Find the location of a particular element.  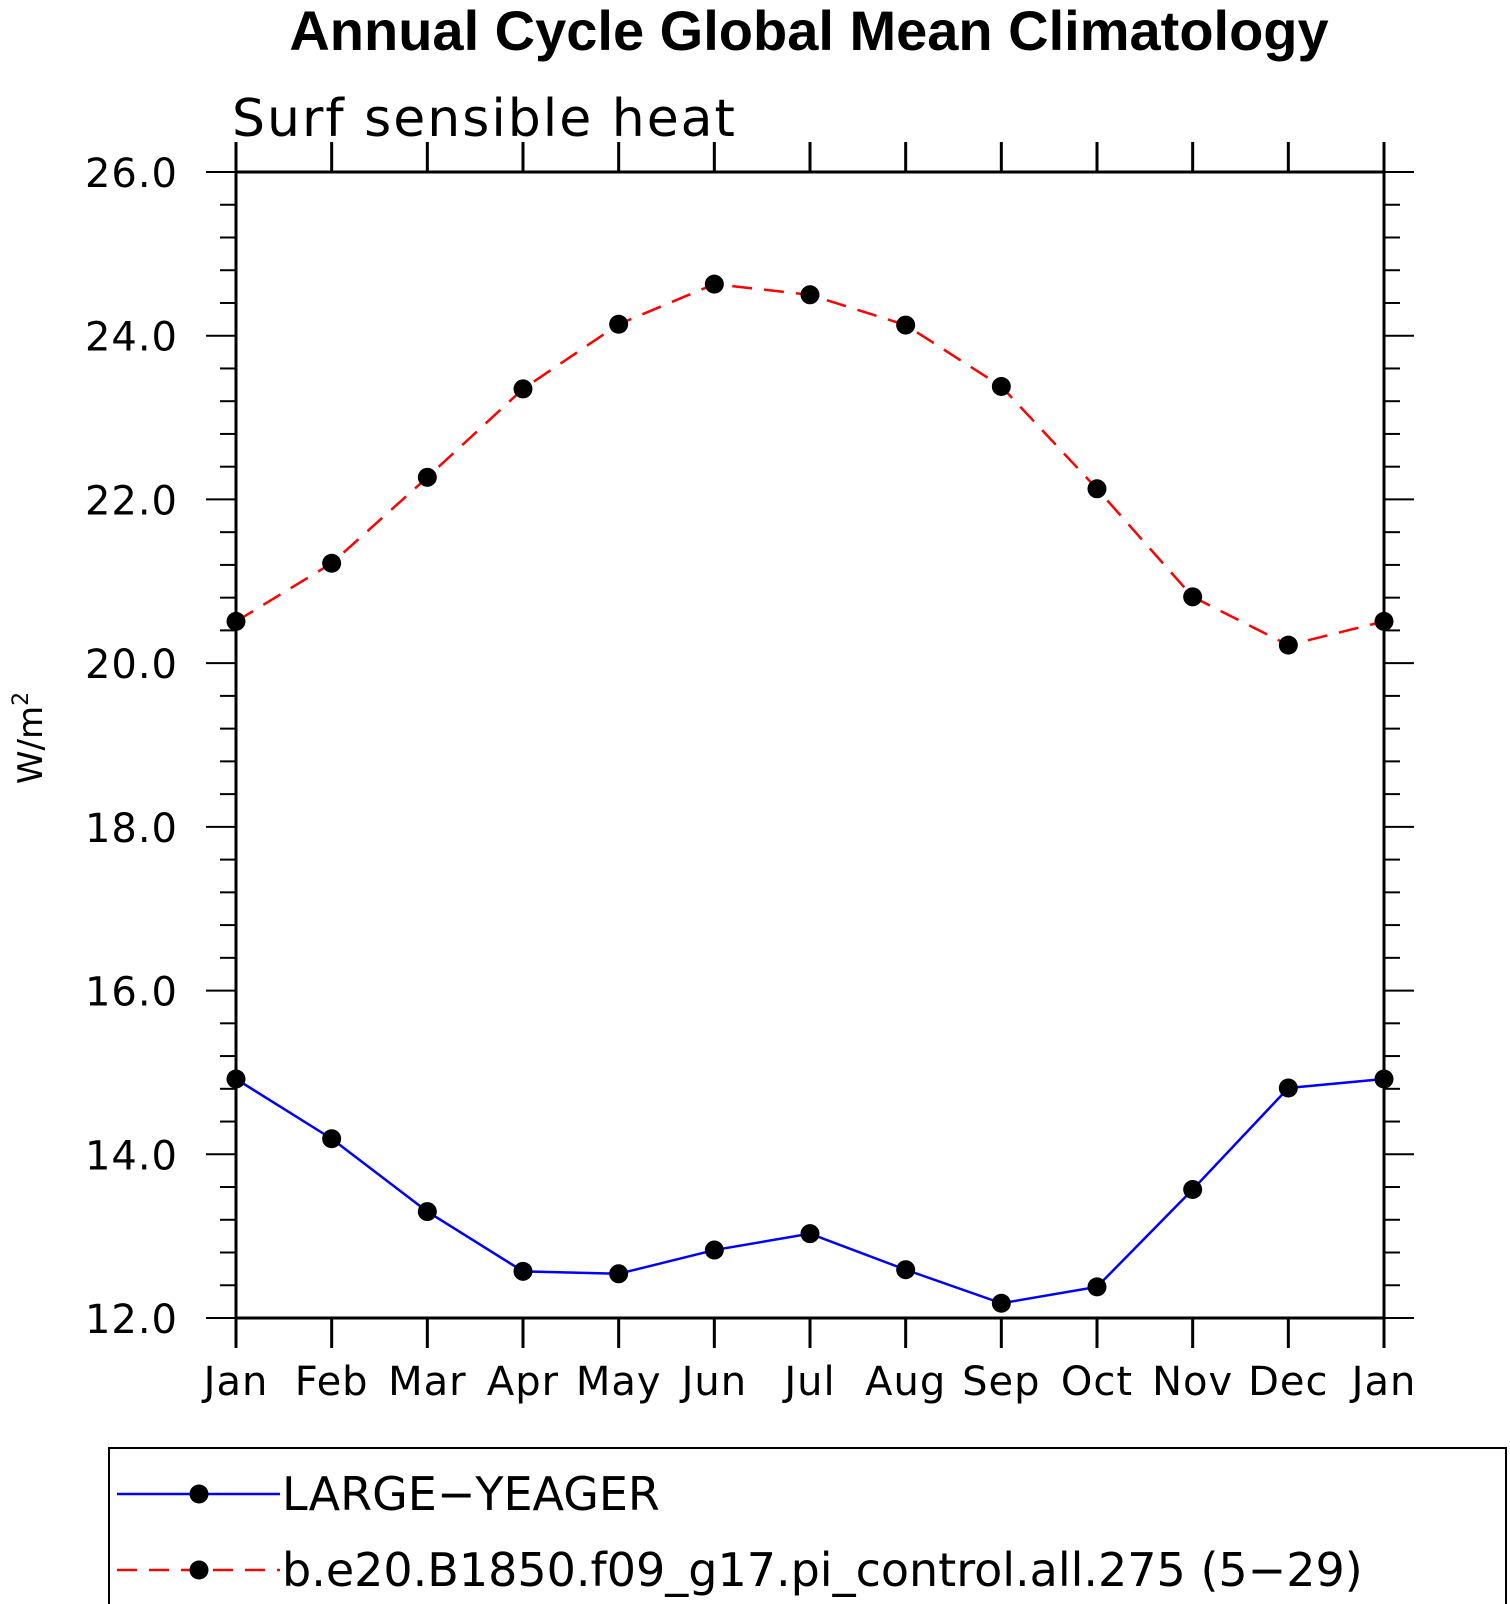

legend-box is located at coordinates (807, 1525).